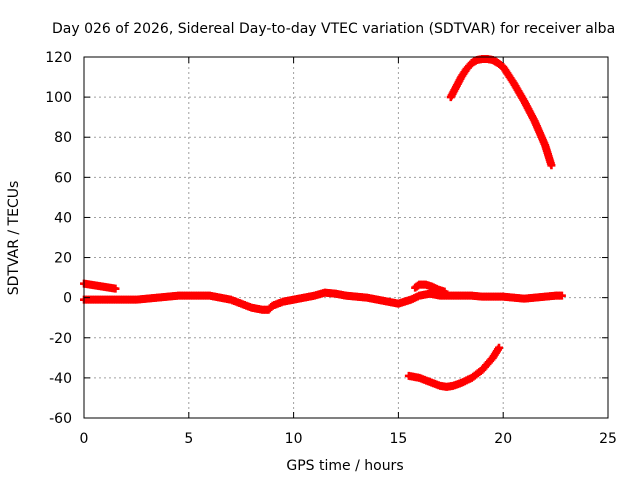 The image size is (640, 480). I want to click on y-tick-label: 60, so click(63, 178).